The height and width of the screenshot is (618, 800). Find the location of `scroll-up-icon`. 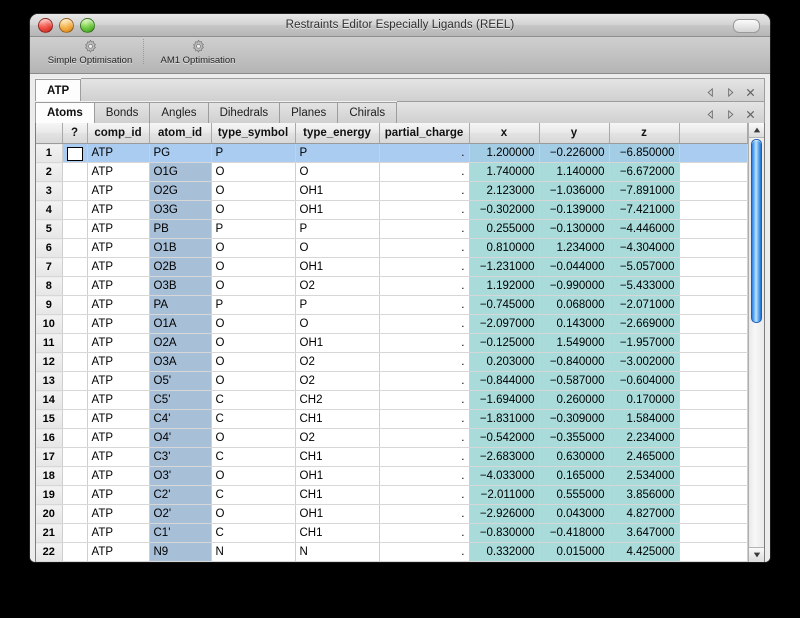

scroll-up-icon is located at coordinates (756, 130).